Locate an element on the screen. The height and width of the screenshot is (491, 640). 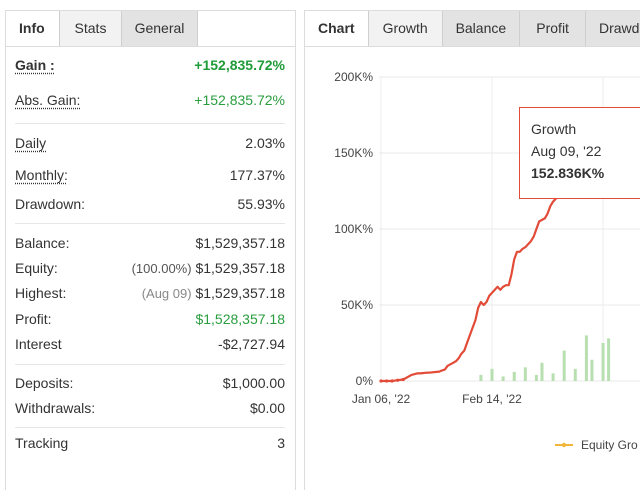
equity-row: Equity: (100.00%) $1,529,357.18 is located at coordinates (150, 268).